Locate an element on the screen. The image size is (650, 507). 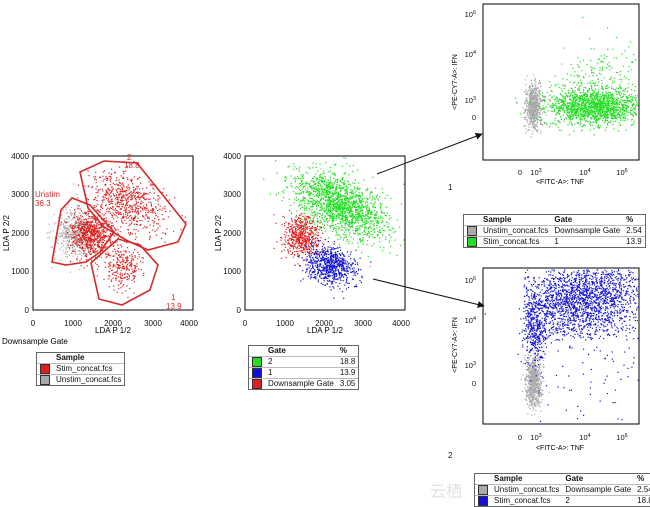
plot-1-gates is located at coordinates (119, 233).